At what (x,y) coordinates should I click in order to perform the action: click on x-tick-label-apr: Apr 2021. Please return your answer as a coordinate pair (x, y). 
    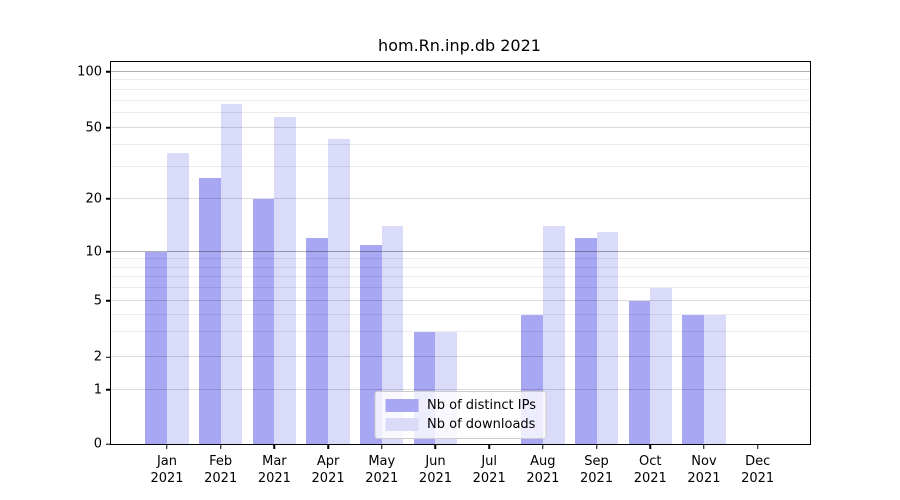
    Looking at the image, I should click on (328, 470).